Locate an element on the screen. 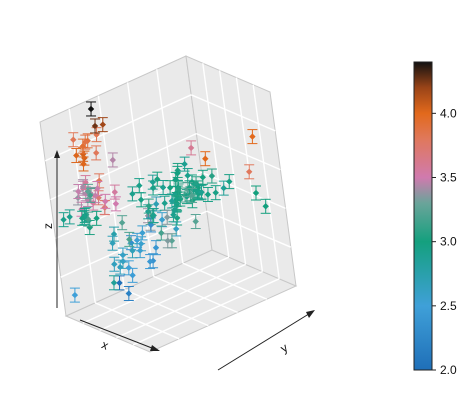 The height and width of the screenshot is (420, 474). x-axis-arrowhead is located at coordinates (155, 348).